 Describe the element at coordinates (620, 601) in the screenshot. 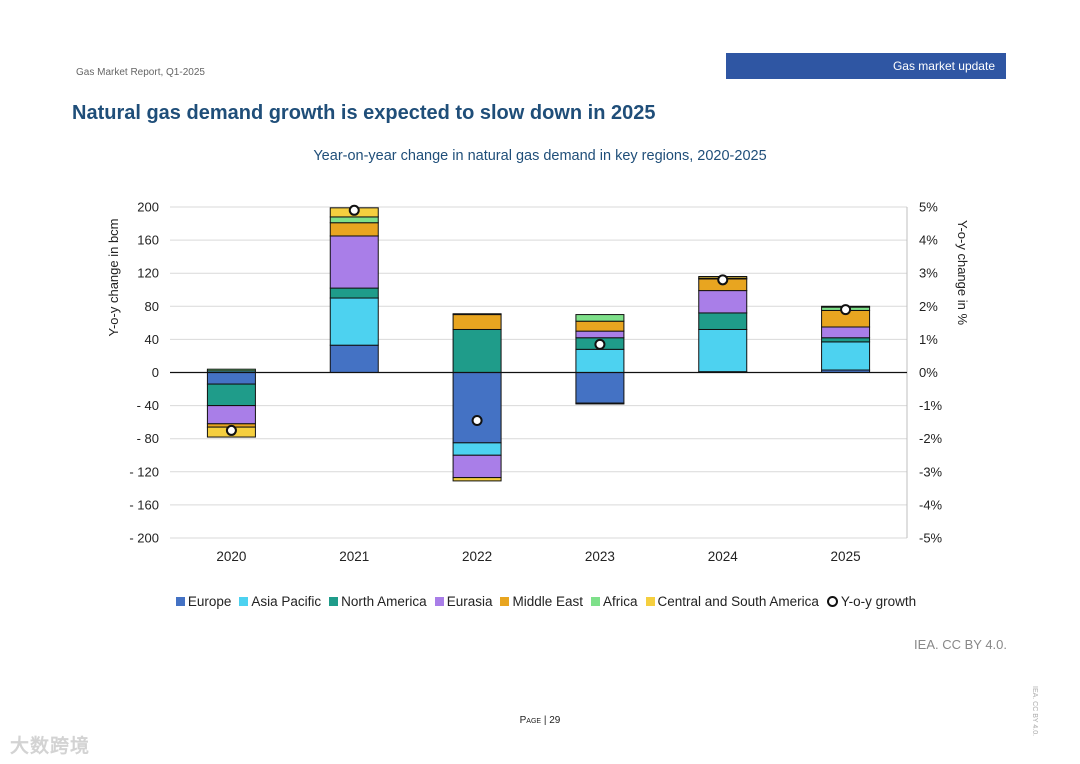

I see `legend-label: Africa` at that location.